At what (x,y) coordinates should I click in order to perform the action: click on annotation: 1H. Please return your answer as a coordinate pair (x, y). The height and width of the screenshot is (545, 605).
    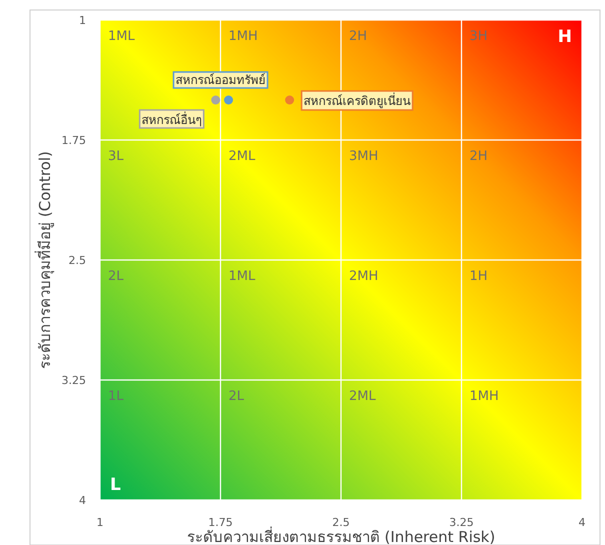
    Looking at the image, I should click on (479, 276).